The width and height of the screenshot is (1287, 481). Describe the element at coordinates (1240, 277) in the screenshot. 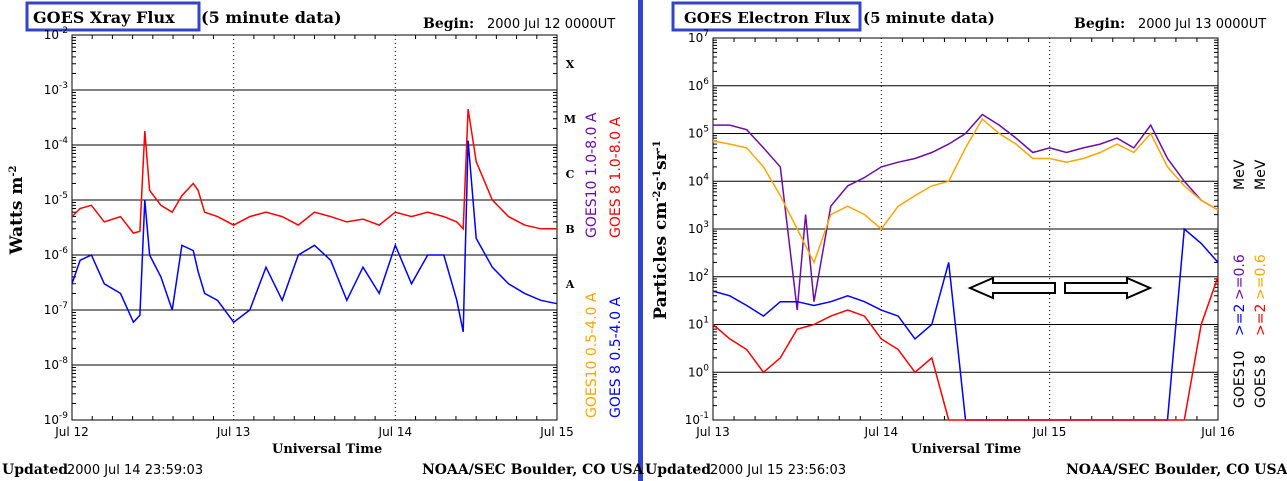

I see `legend-goes10-06mev: >=0.6` at that location.